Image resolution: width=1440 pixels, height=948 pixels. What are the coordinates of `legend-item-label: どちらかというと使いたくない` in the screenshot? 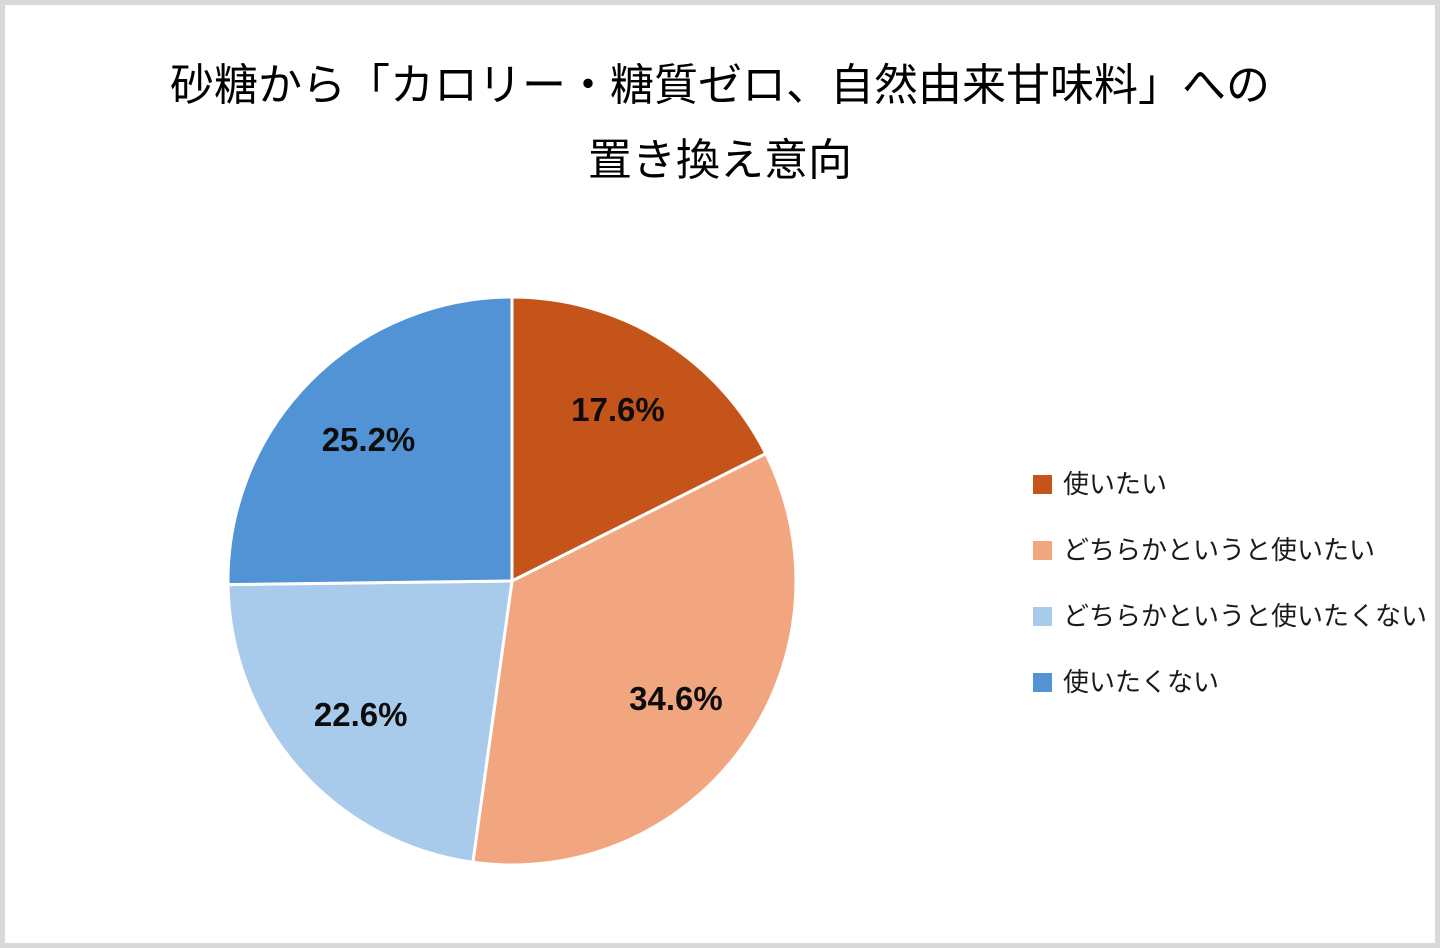 It's located at (1245, 616).